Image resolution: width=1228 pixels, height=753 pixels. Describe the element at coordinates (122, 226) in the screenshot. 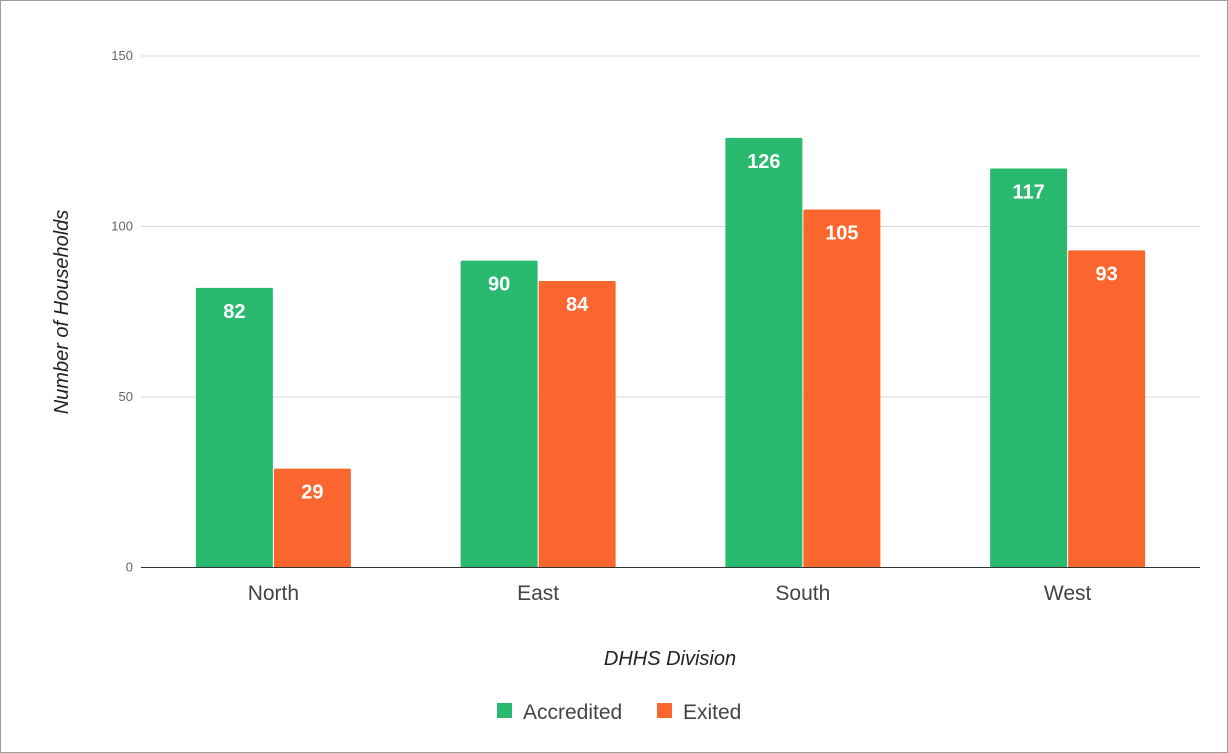

I see `y-tick-label: 100` at that location.